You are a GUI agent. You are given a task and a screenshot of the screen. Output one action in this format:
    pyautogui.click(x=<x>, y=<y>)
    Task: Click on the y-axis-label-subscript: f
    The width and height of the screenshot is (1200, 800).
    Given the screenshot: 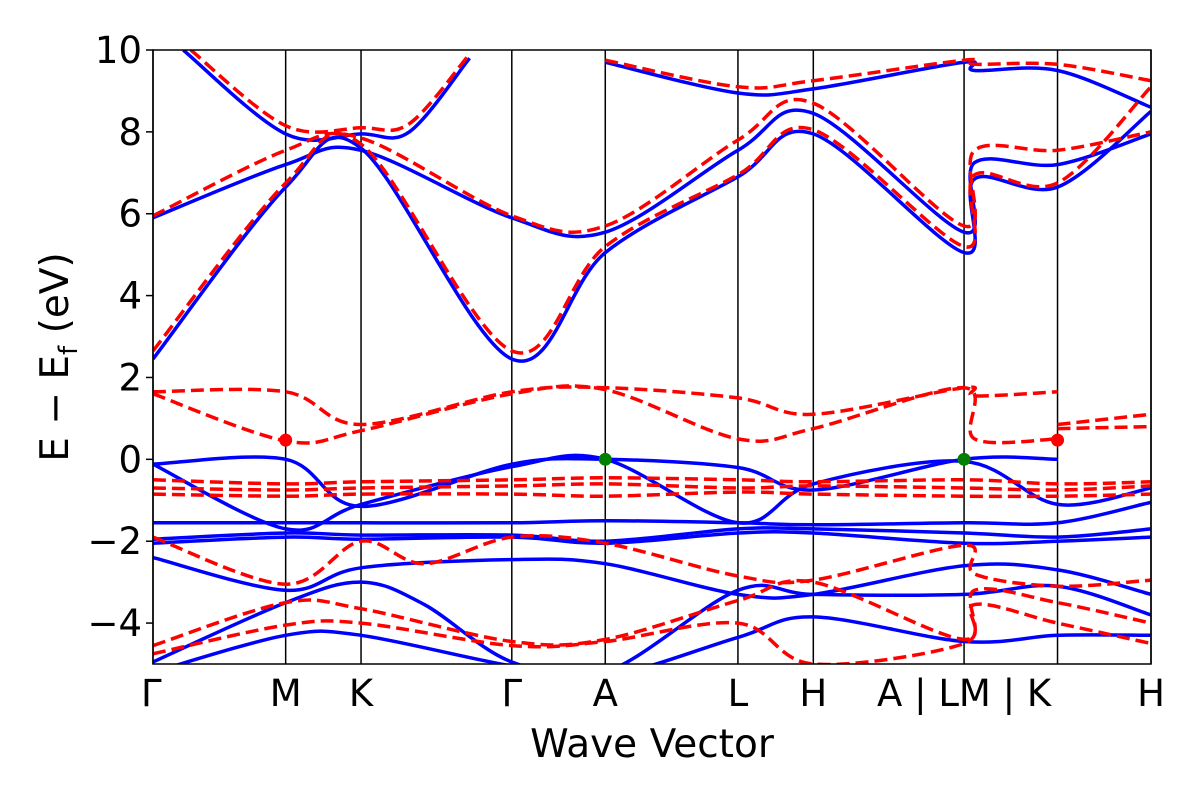 What is the action you would take?
    pyautogui.click(x=69, y=350)
    